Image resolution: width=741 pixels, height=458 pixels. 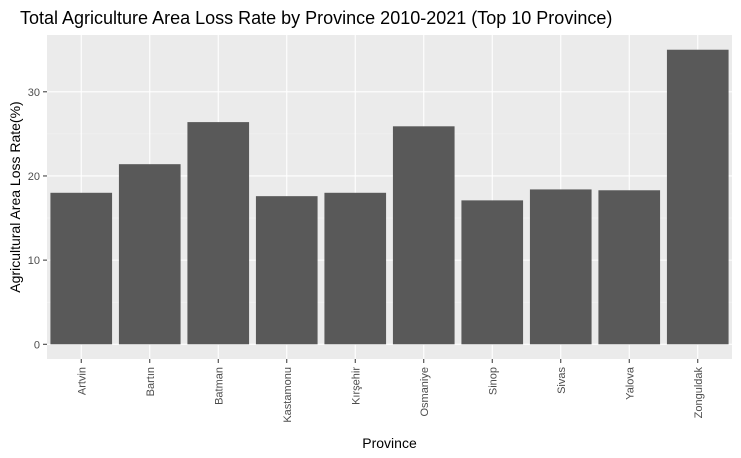 What do you see at coordinates (37, 219) in the screenshot?
I see `y-axis: 0 10 20 30` at bounding box center [37, 219].